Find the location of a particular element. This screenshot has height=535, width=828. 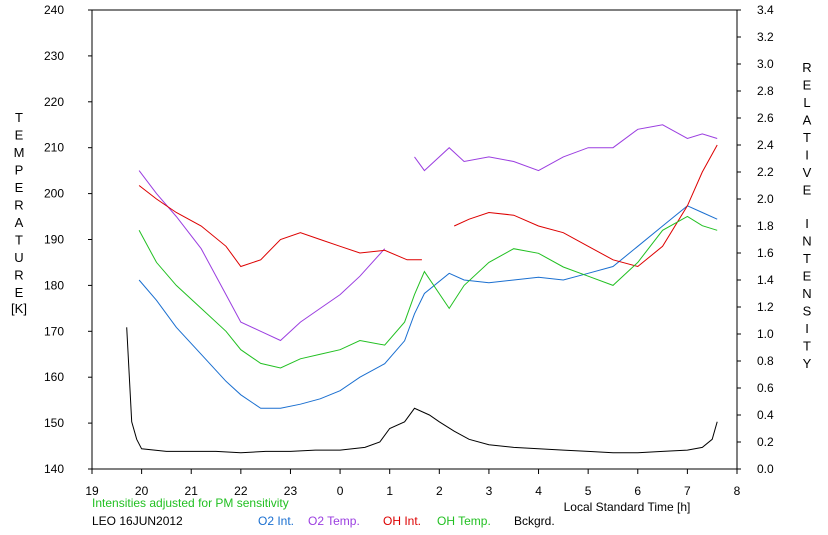

y-right-tick-label: 1.2 is located at coordinates (765, 307).